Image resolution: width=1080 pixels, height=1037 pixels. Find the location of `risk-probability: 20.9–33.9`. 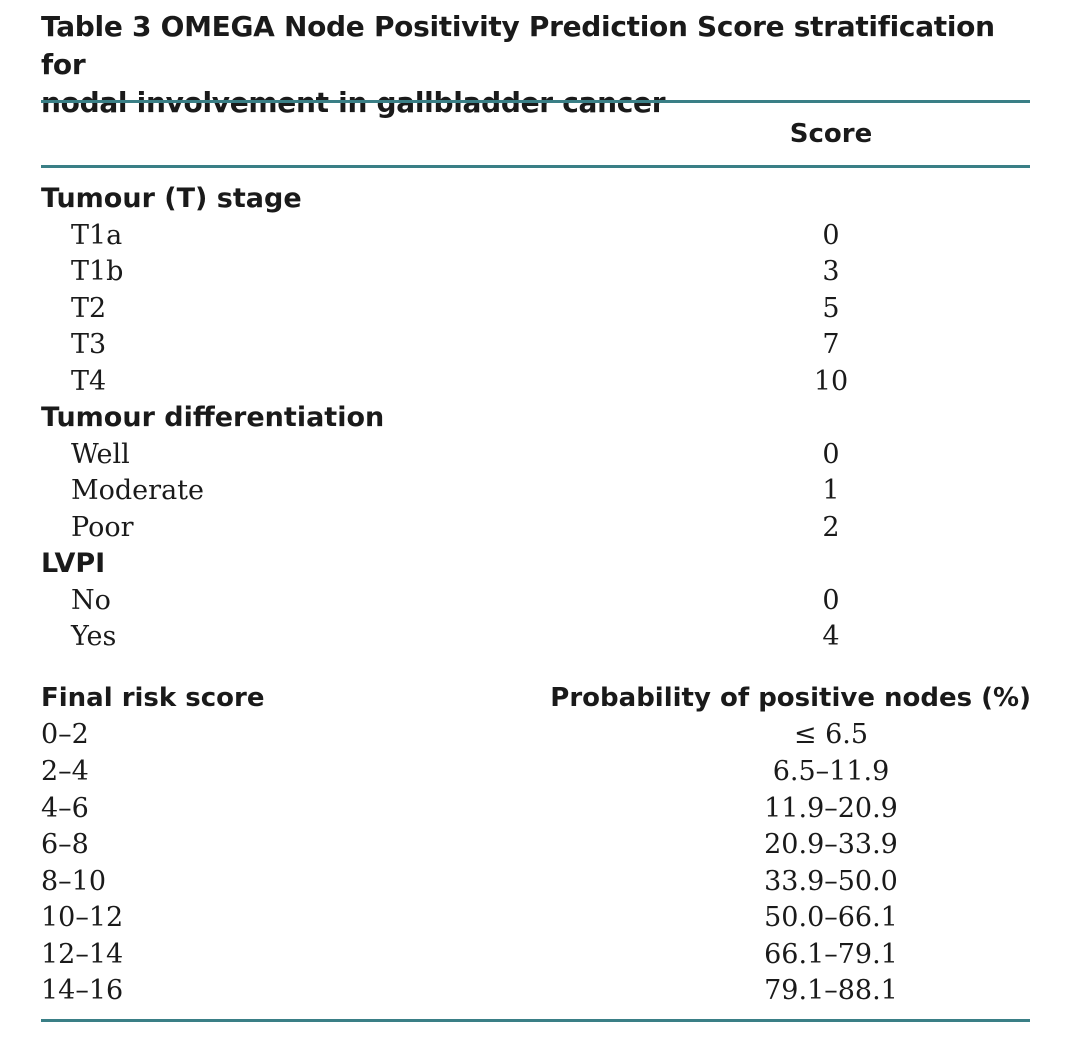

risk-probability: 20.9–33.9 is located at coordinates (831, 844).